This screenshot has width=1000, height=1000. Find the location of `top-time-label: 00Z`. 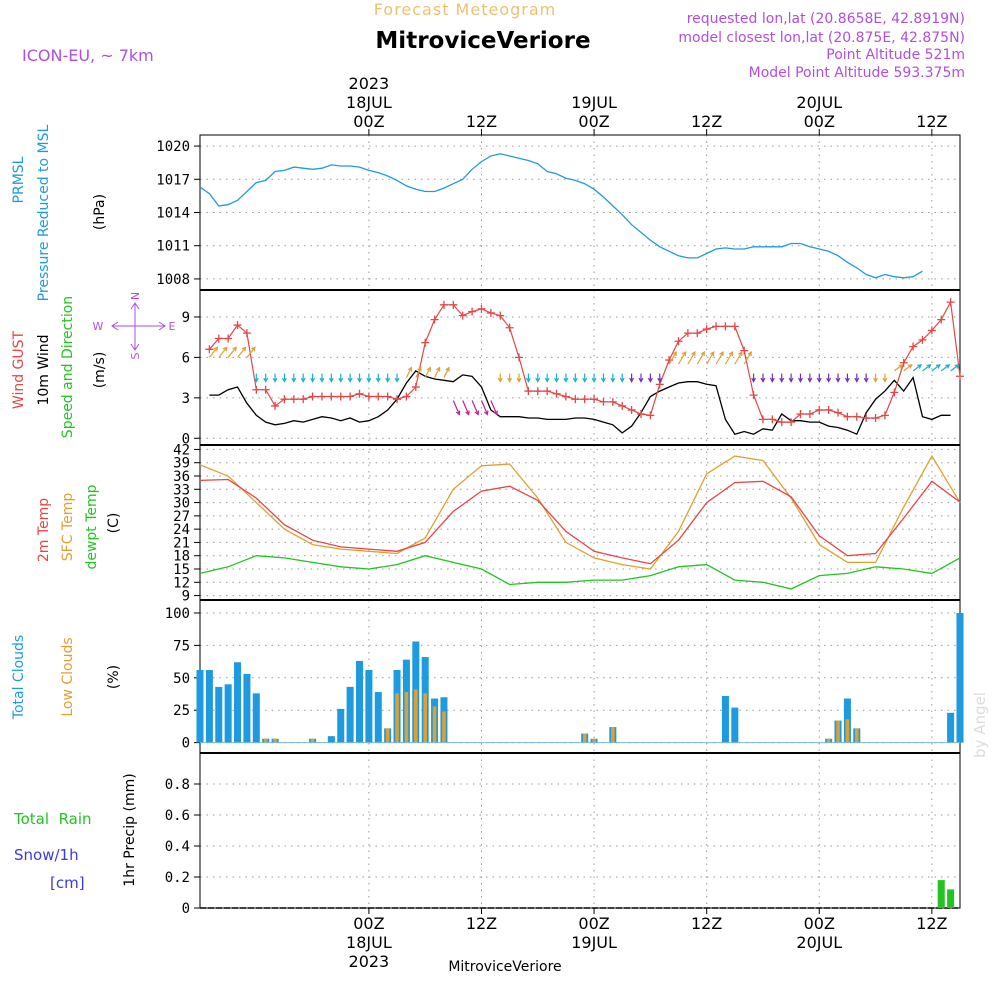

top-time-label: 00Z is located at coordinates (819, 121).